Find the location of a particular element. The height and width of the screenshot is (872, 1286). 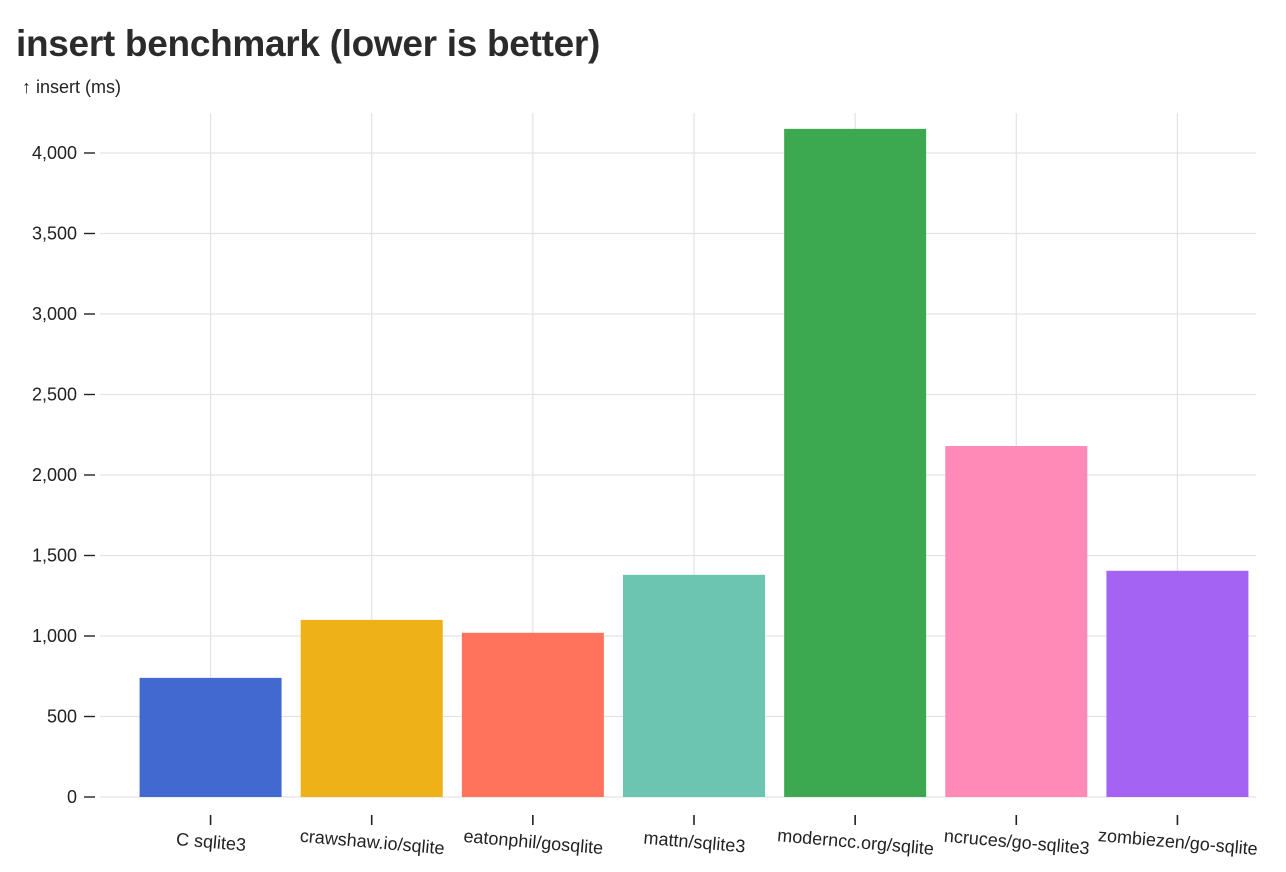

y-tick-label: 3,000 is located at coordinates (54, 314).